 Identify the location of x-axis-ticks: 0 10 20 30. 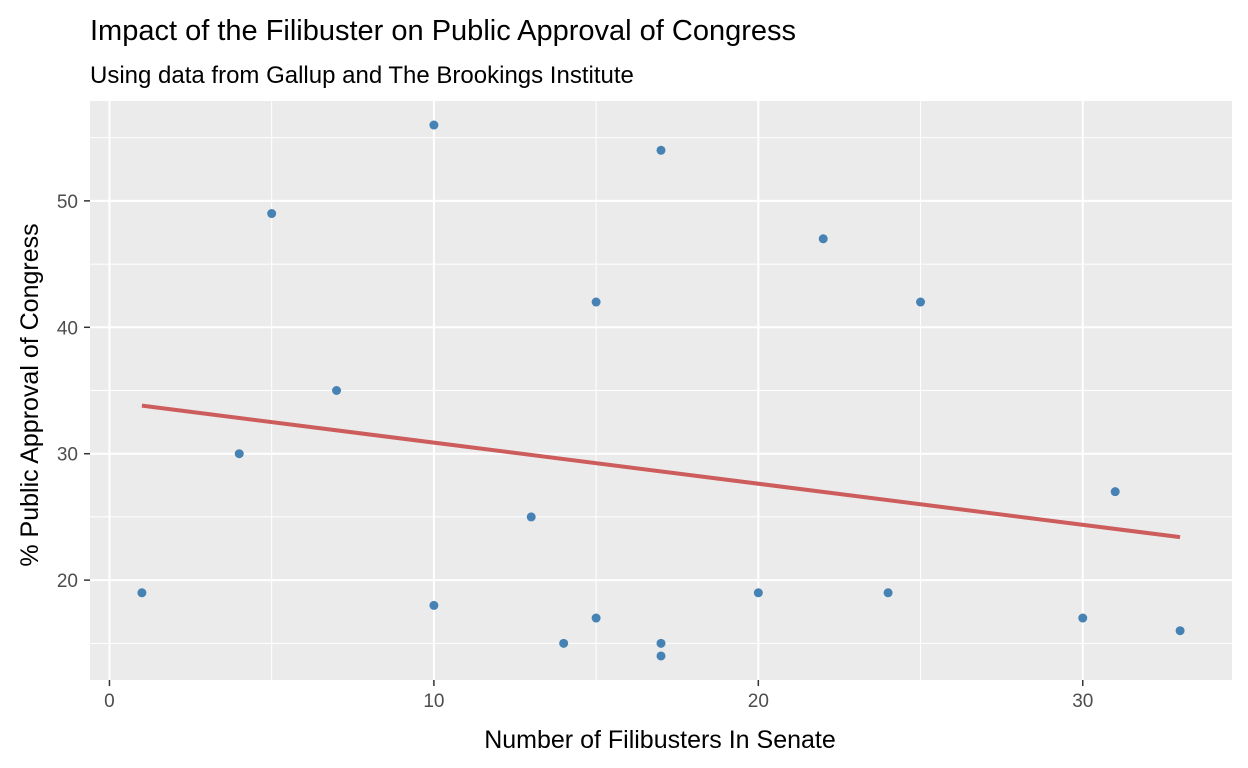
(598, 696).